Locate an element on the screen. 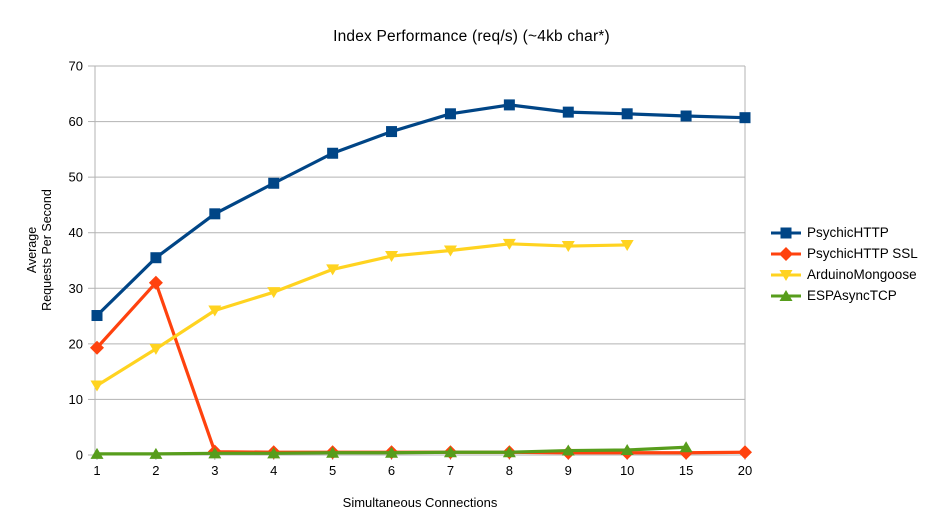 This screenshot has height=530, width=943. y-tick-label: 30 is located at coordinates (76, 288).